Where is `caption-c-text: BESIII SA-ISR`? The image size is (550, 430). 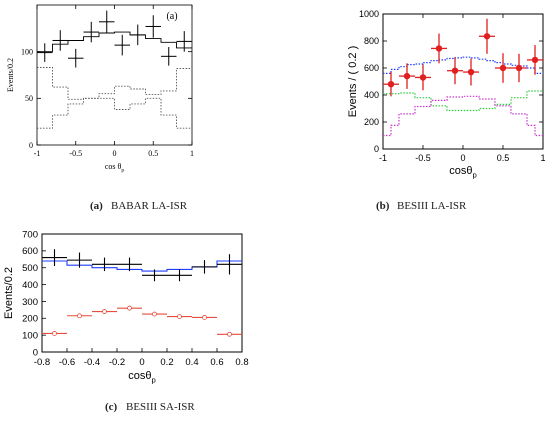
caption-c-text: BESIII SA-ISR is located at coordinates (160, 407).